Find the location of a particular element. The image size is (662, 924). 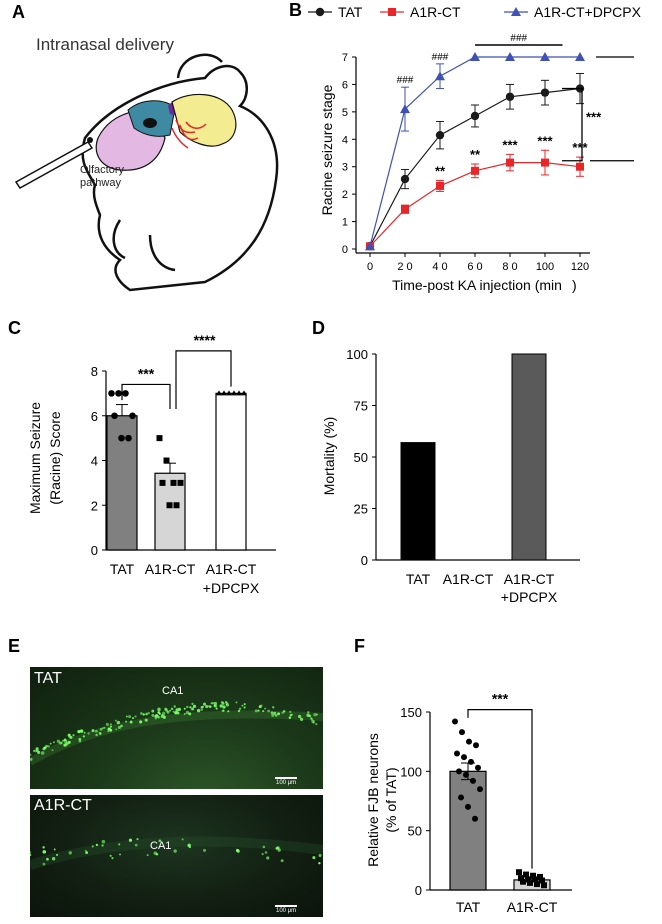

x-tick-label: 4 0 is located at coordinates (439, 267).